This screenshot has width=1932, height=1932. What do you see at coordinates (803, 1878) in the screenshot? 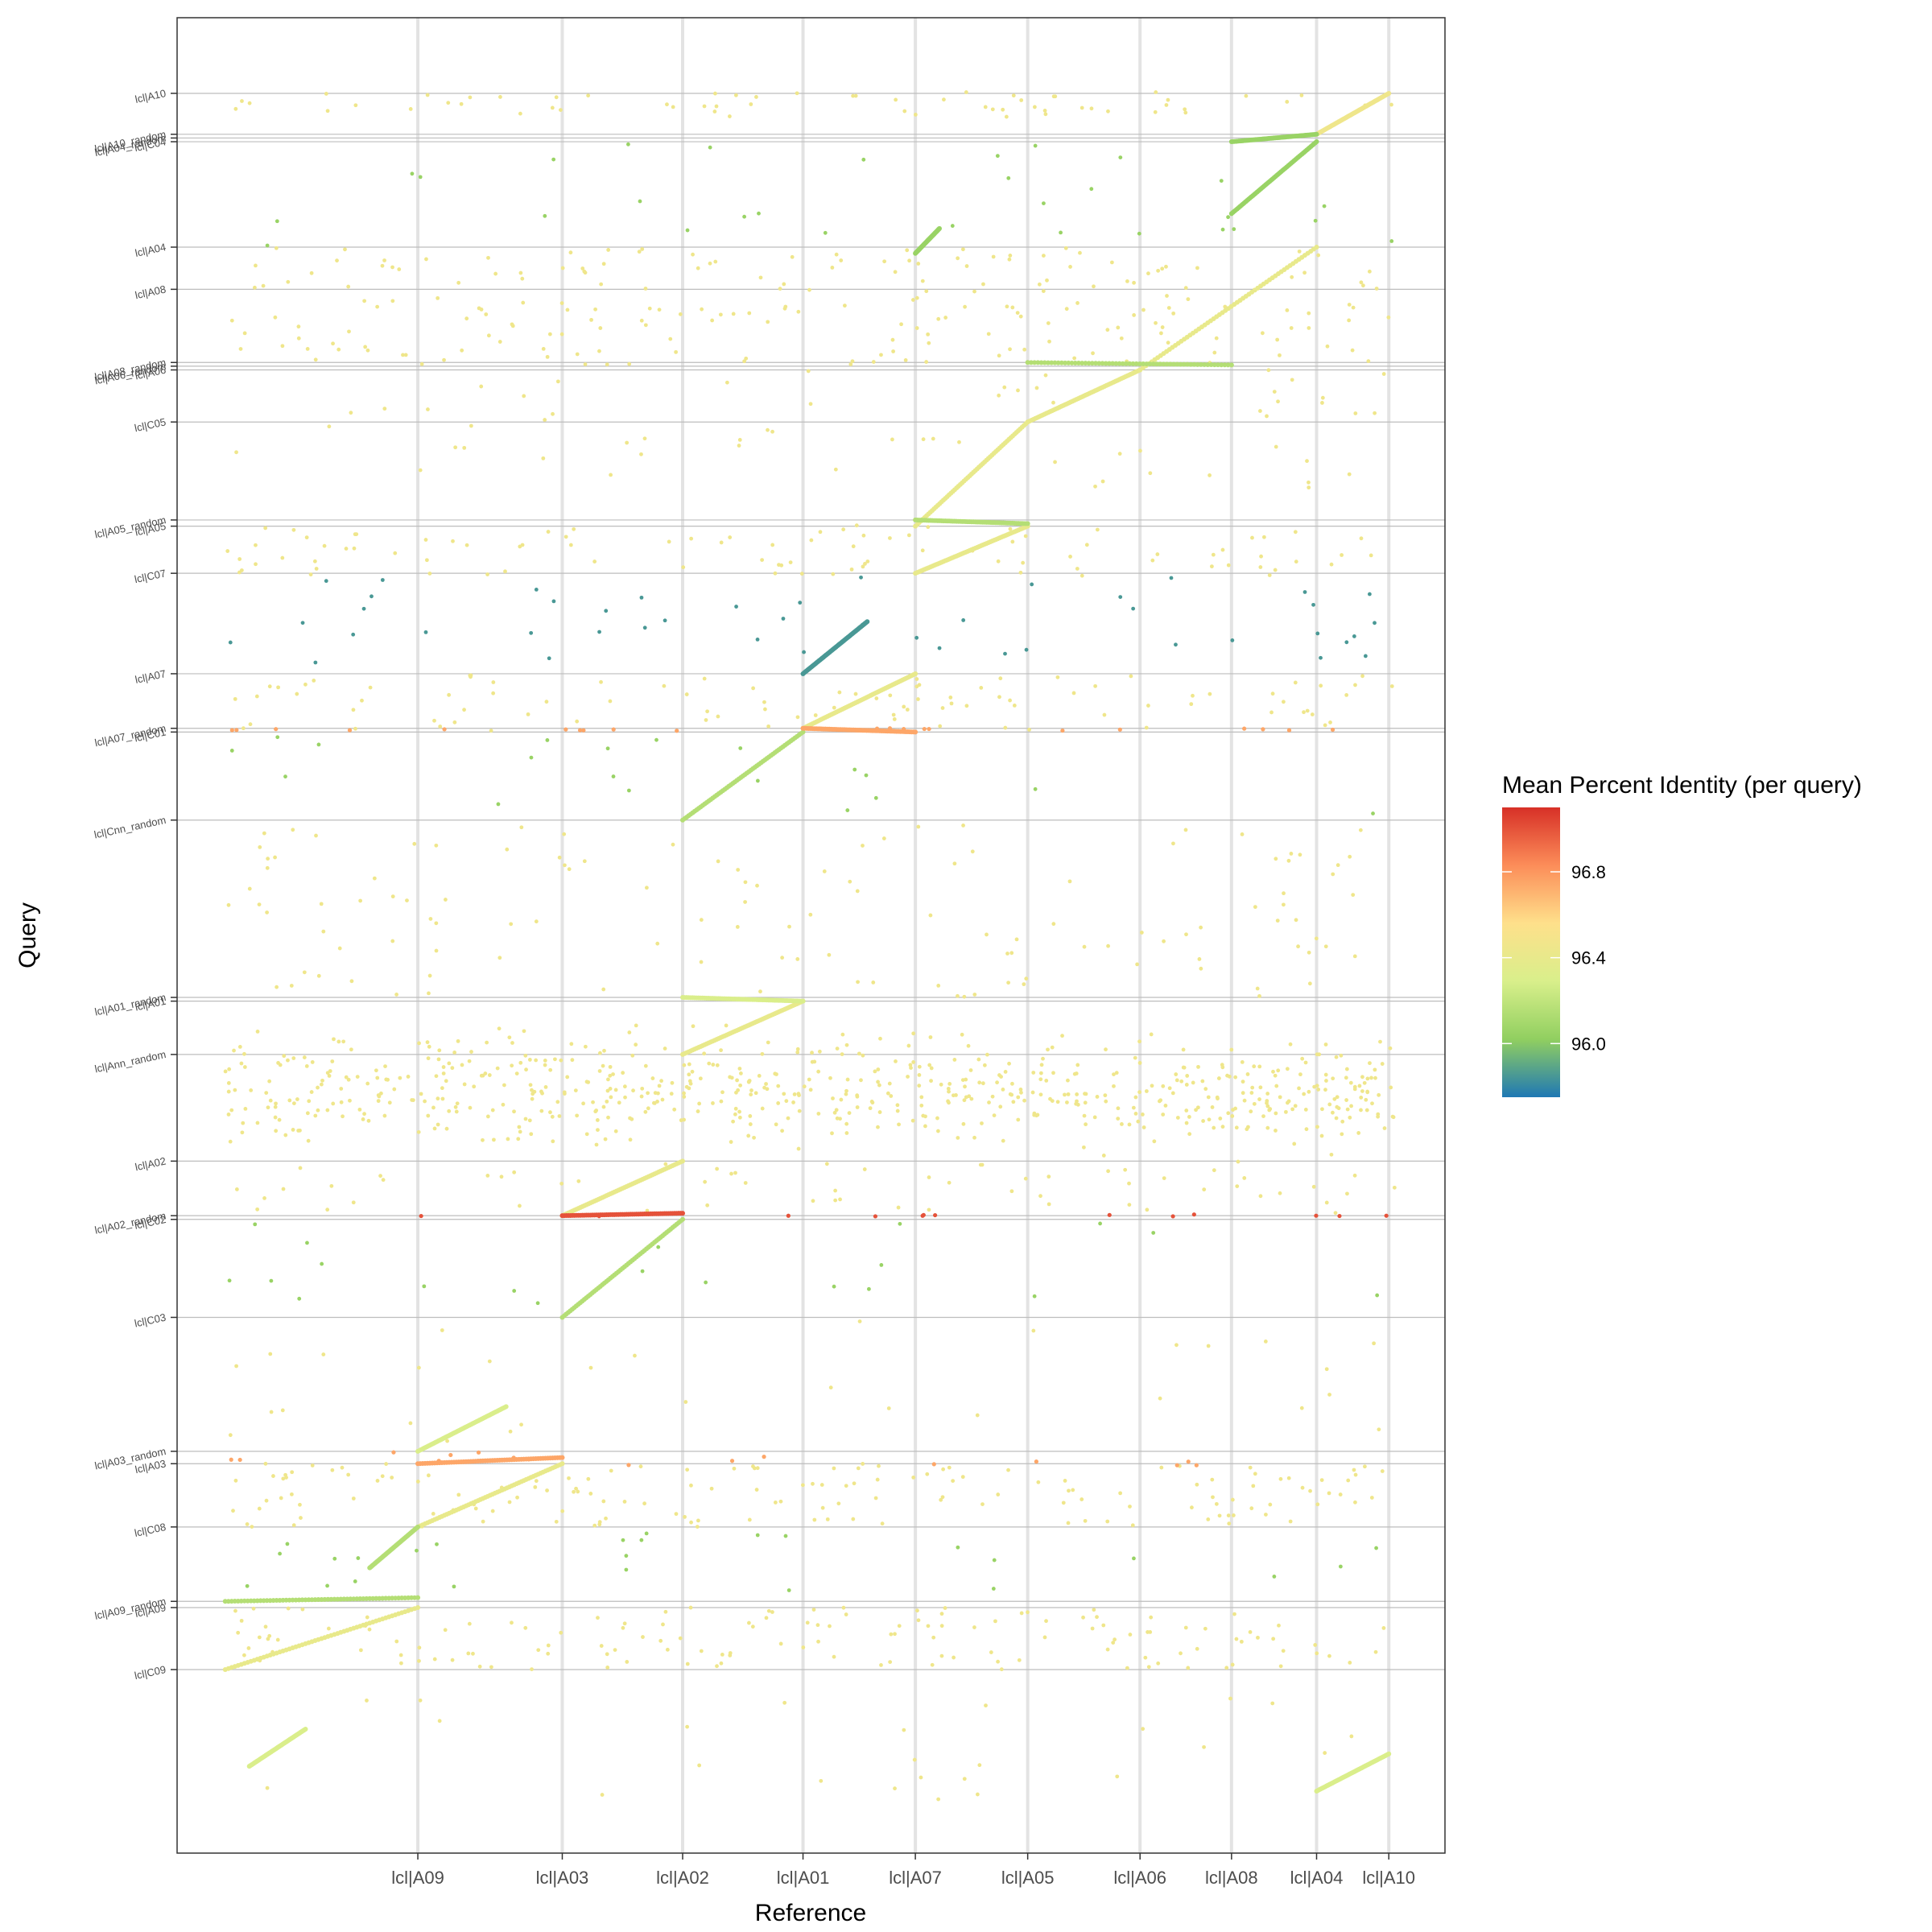
I see `x-tick-label: lcl|A01` at bounding box center [803, 1878].